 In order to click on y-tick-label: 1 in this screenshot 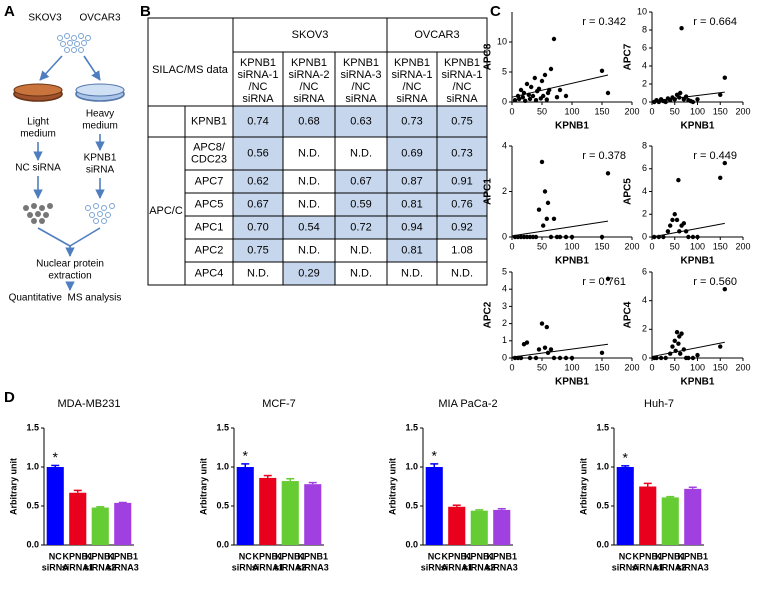, I will do `click(504, 340)`.